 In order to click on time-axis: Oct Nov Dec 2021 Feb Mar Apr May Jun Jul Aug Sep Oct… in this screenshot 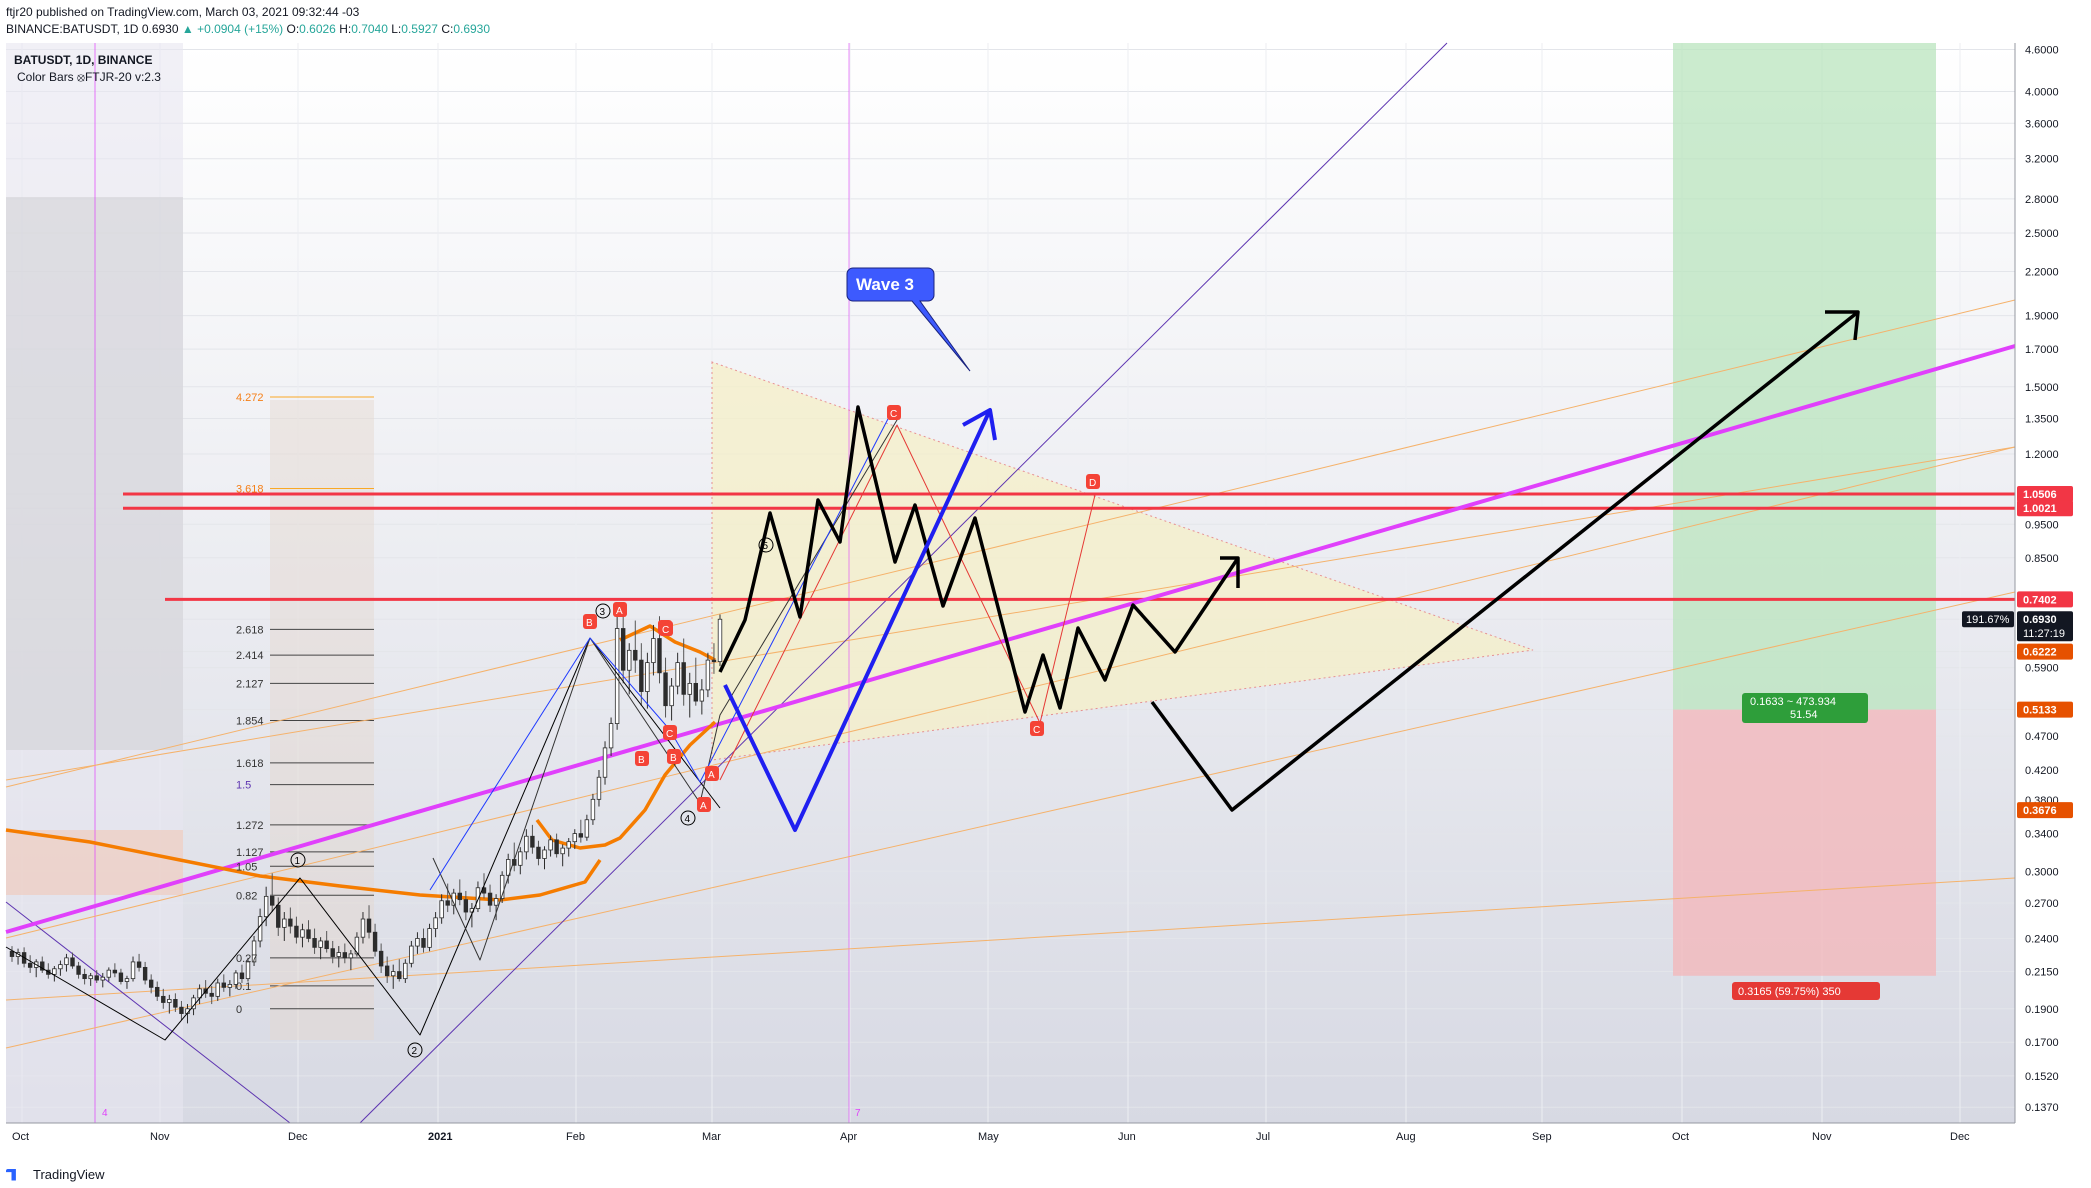, I will do `click(1010, 1132)`.